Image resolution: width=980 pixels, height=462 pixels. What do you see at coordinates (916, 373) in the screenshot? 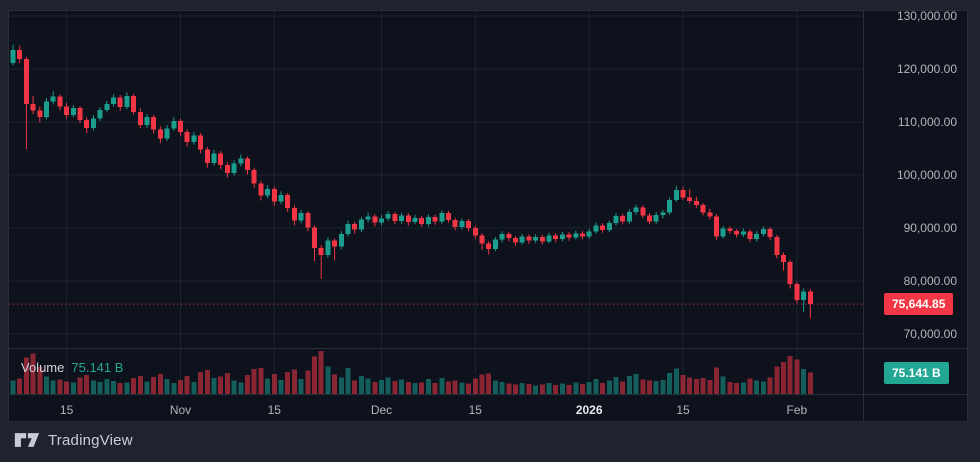
I see `volume-badge: 75.141 B` at bounding box center [916, 373].